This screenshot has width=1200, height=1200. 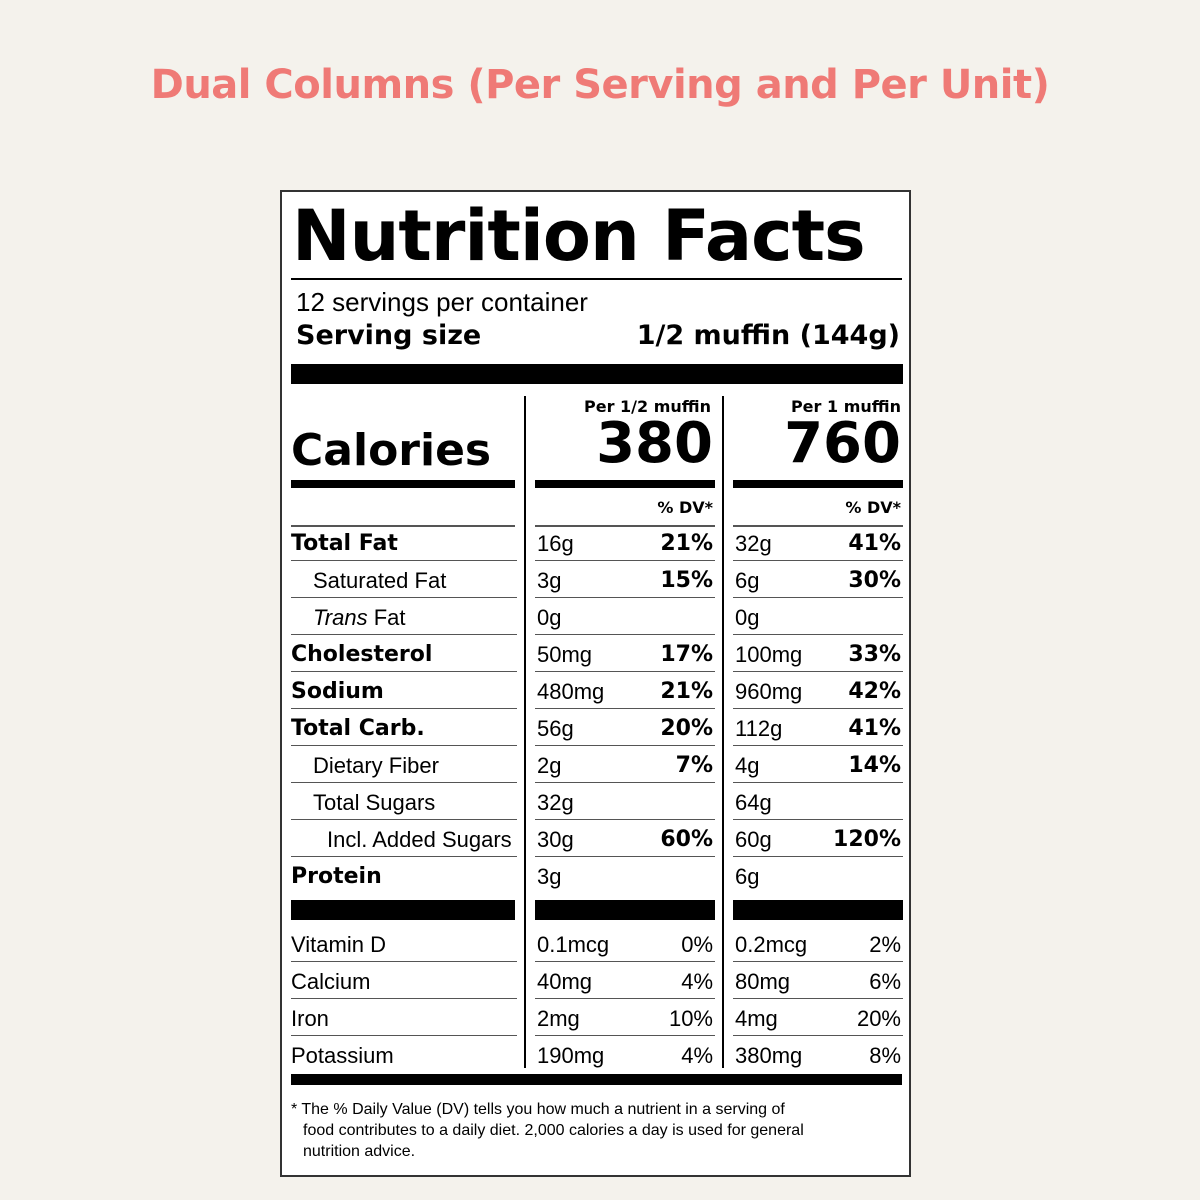 What do you see at coordinates (759, 728) in the screenshot?
I see `amount: 112g` at bounding box center [759, 728].